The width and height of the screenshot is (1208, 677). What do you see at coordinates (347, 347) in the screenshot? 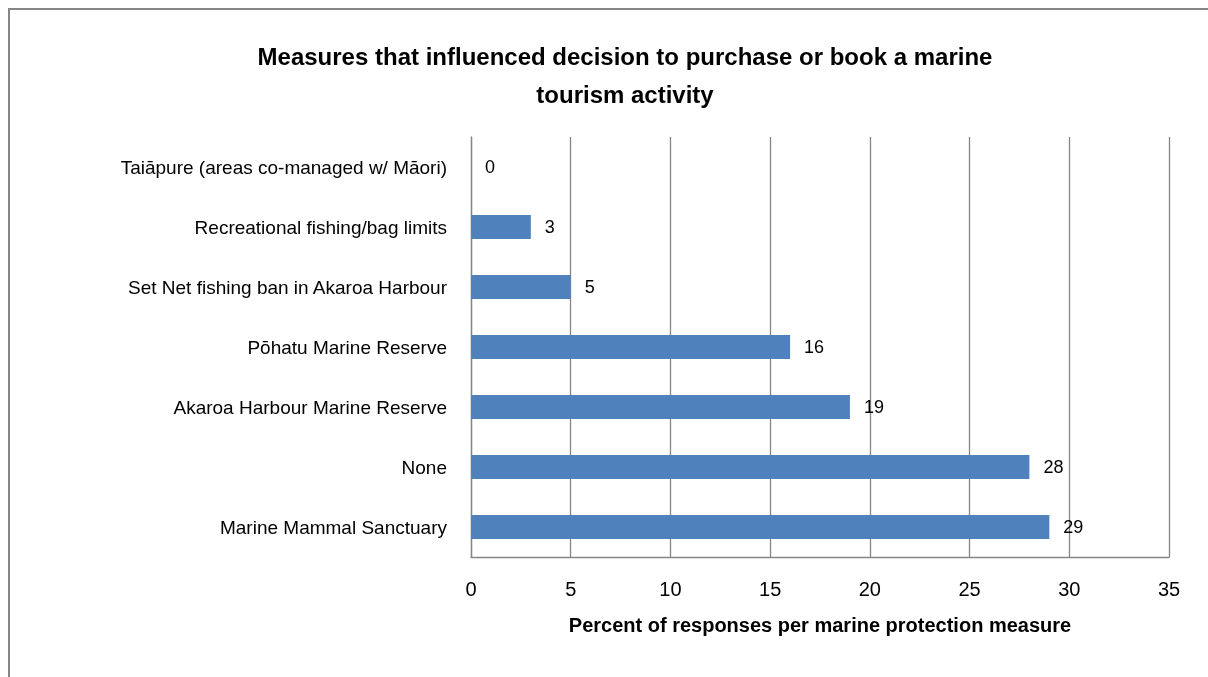
I see `y-tick-label: Pōhatu Marine Reserve` at bounding box center [347, 347].